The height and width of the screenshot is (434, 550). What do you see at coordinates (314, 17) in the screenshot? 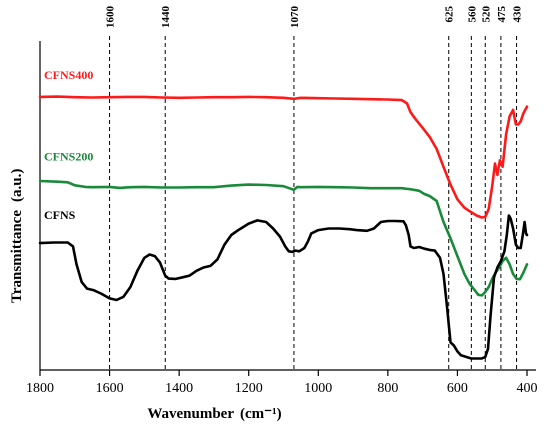
I see `peak-marker-labels: 1600 1440 1070 625 560 520 475 430` at bounding box center [314, 17].